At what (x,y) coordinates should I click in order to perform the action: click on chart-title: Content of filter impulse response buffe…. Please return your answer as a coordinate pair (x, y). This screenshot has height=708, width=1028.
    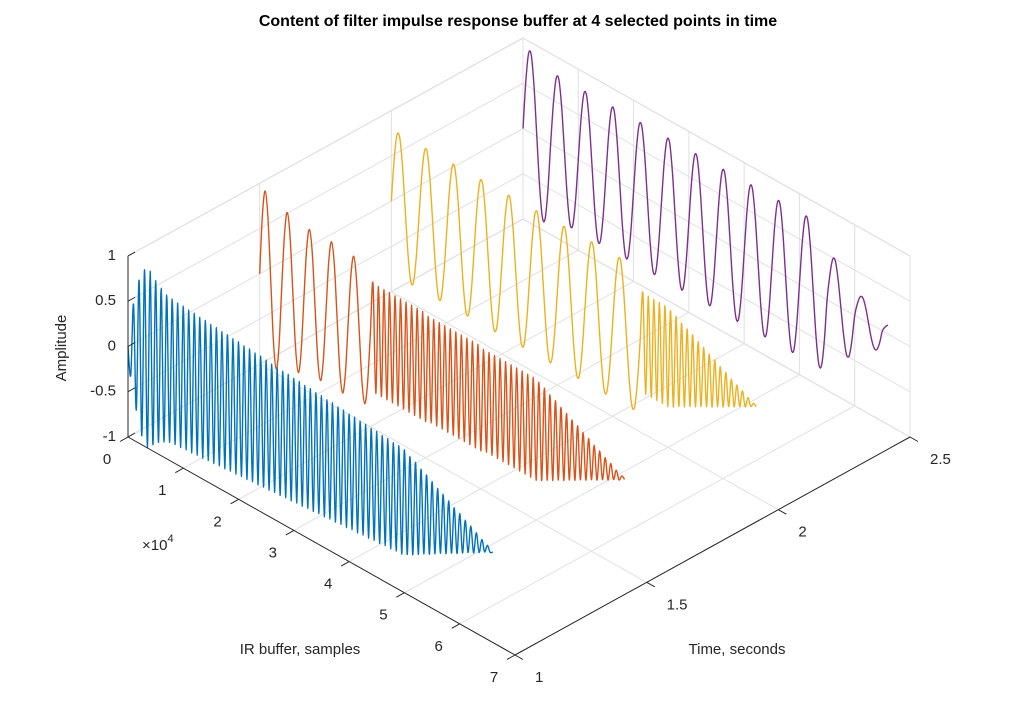
    Looking at the image, I should click on (518, 21).